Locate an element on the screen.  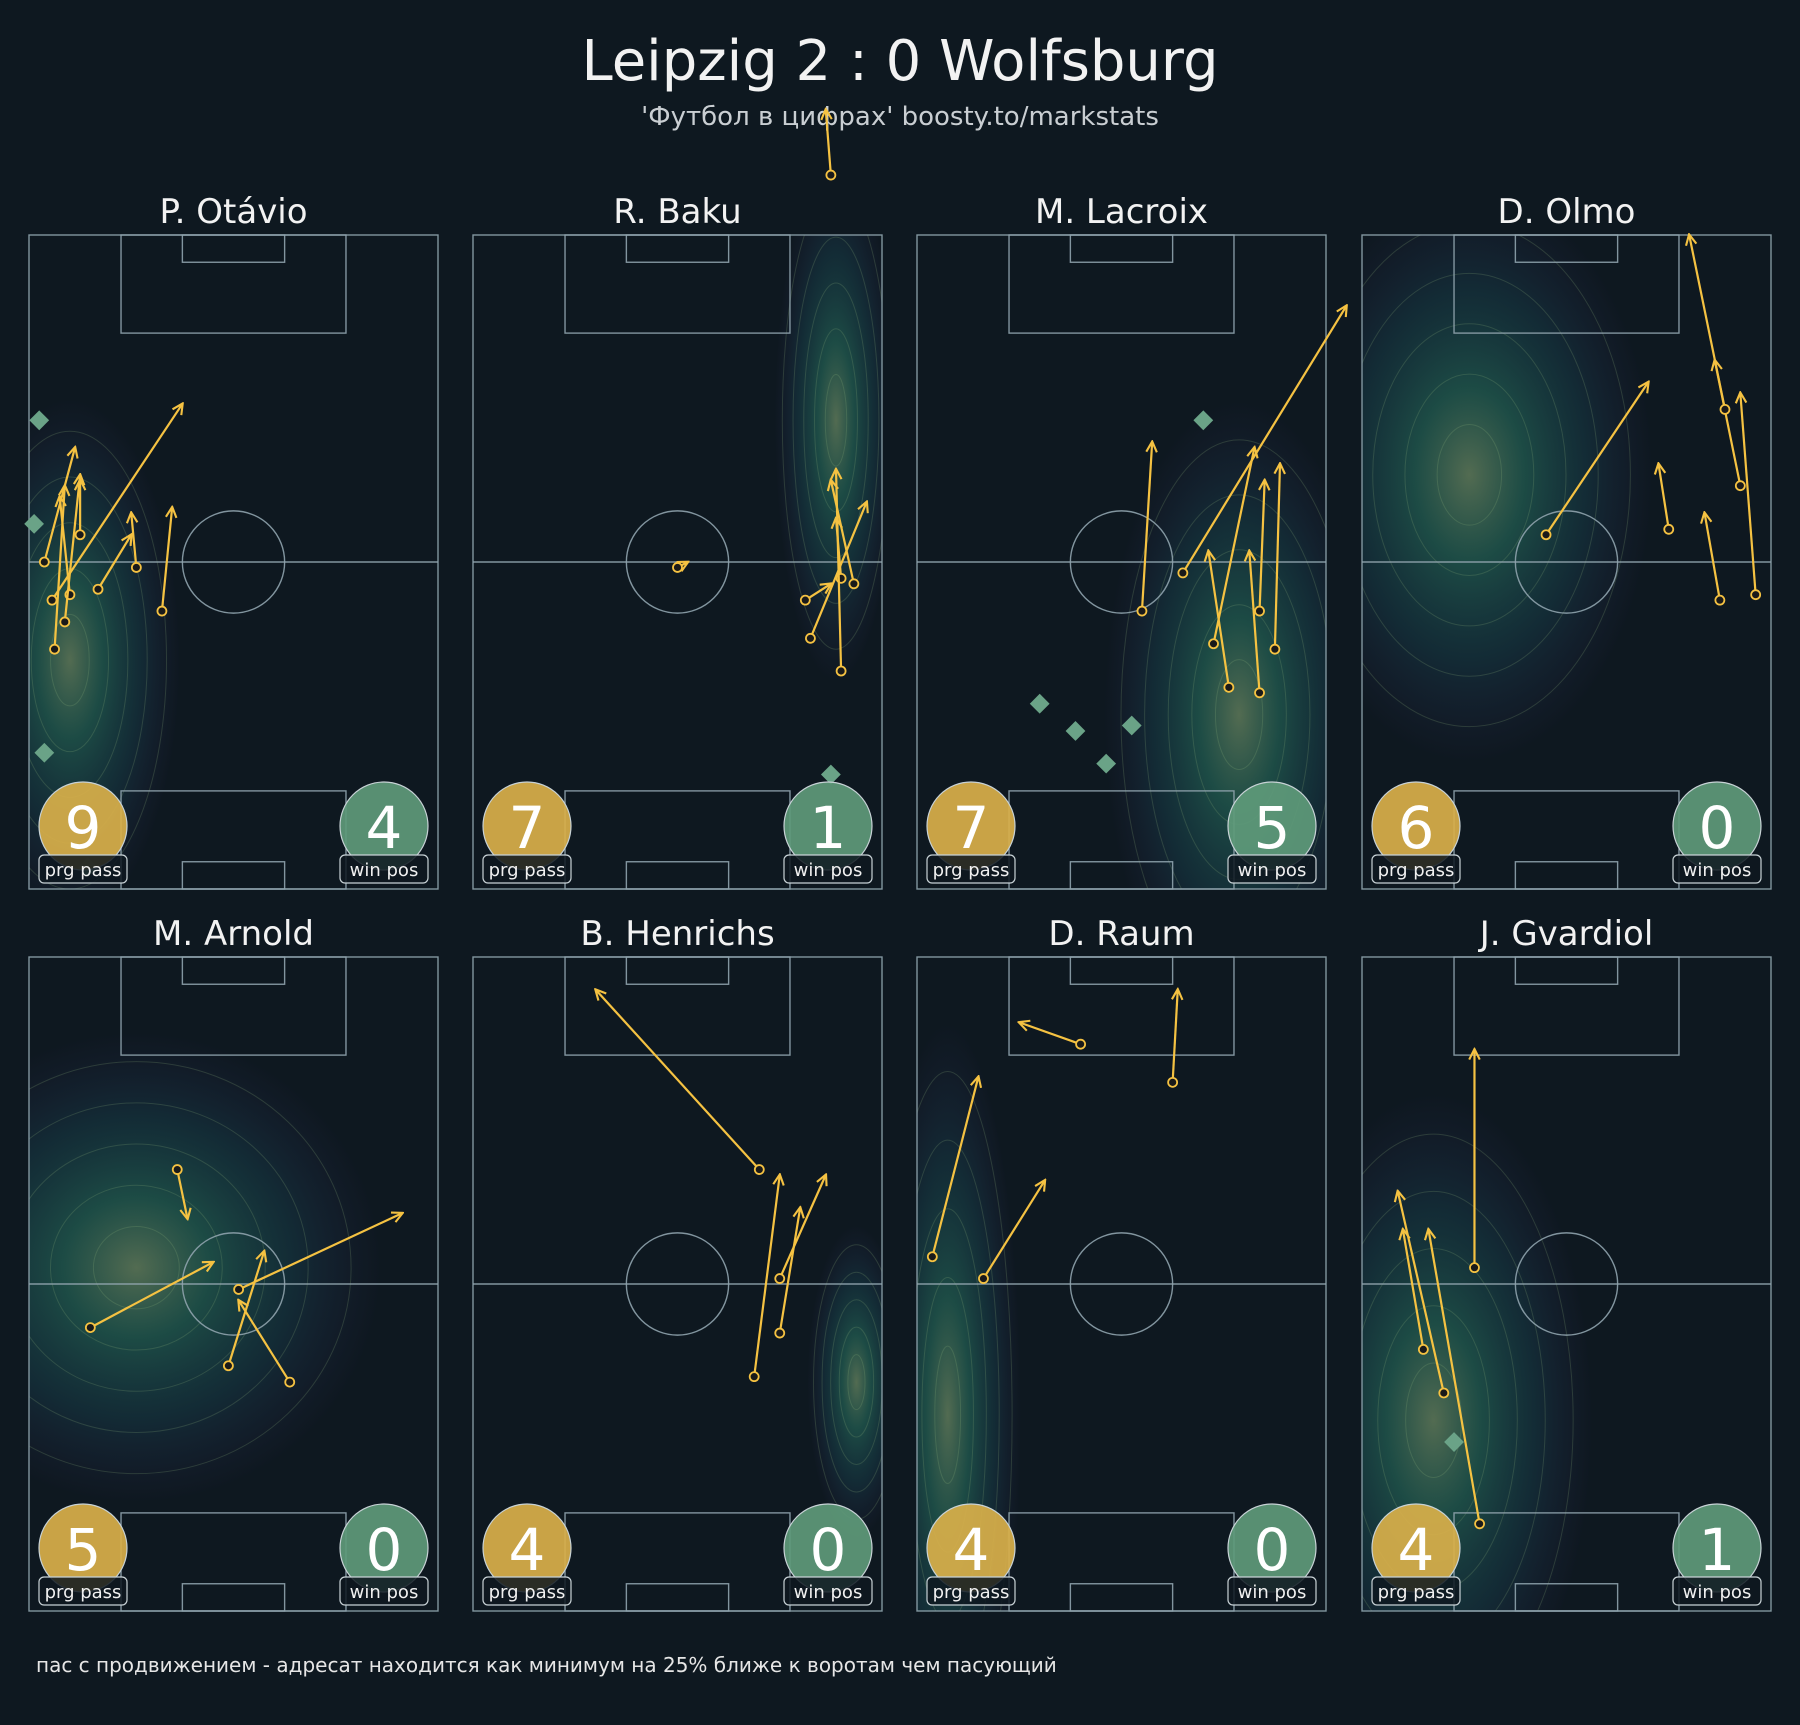
win-pos-count: 0 is located at coordinates (1717, 828).